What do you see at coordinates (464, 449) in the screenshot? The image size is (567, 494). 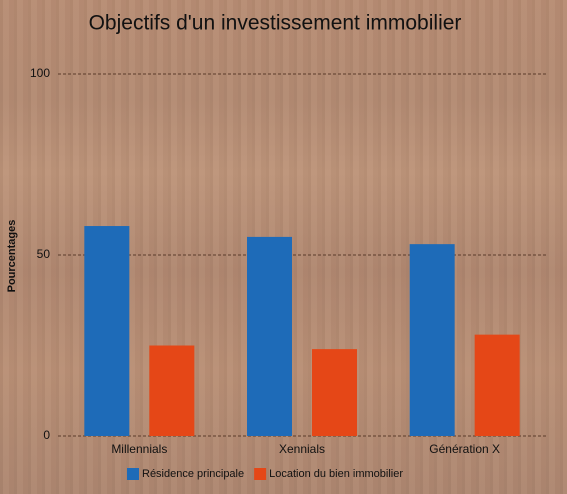 I see `x-tick-label: Génération X` at bounding box center [464, 449].